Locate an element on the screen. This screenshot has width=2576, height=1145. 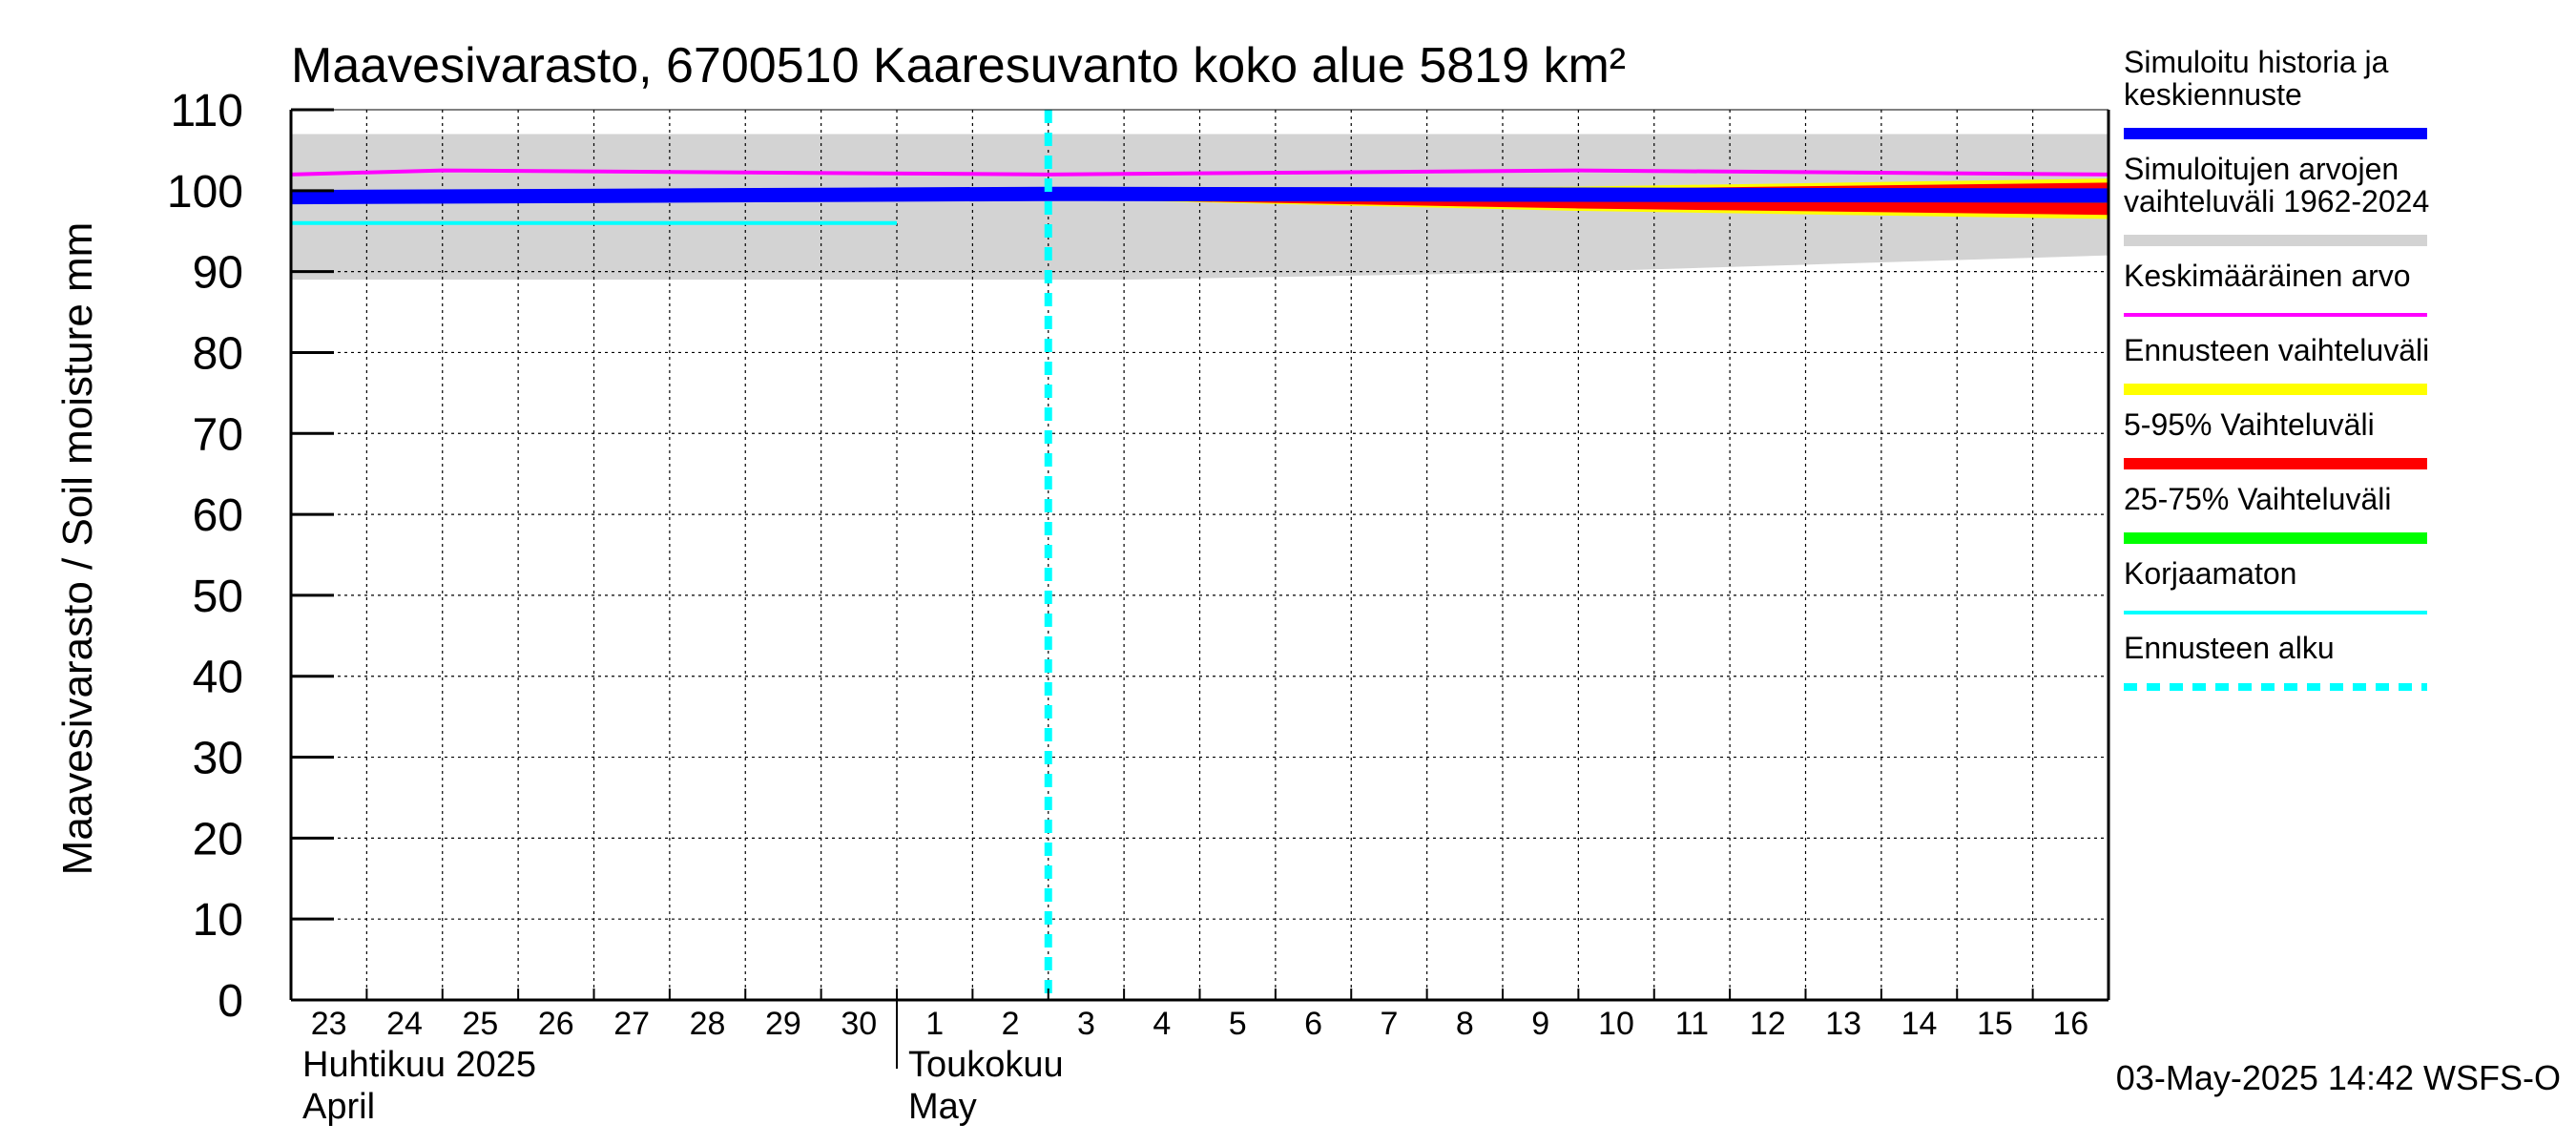
x-tick-label: 29 is located at coordinates (783, 1024).